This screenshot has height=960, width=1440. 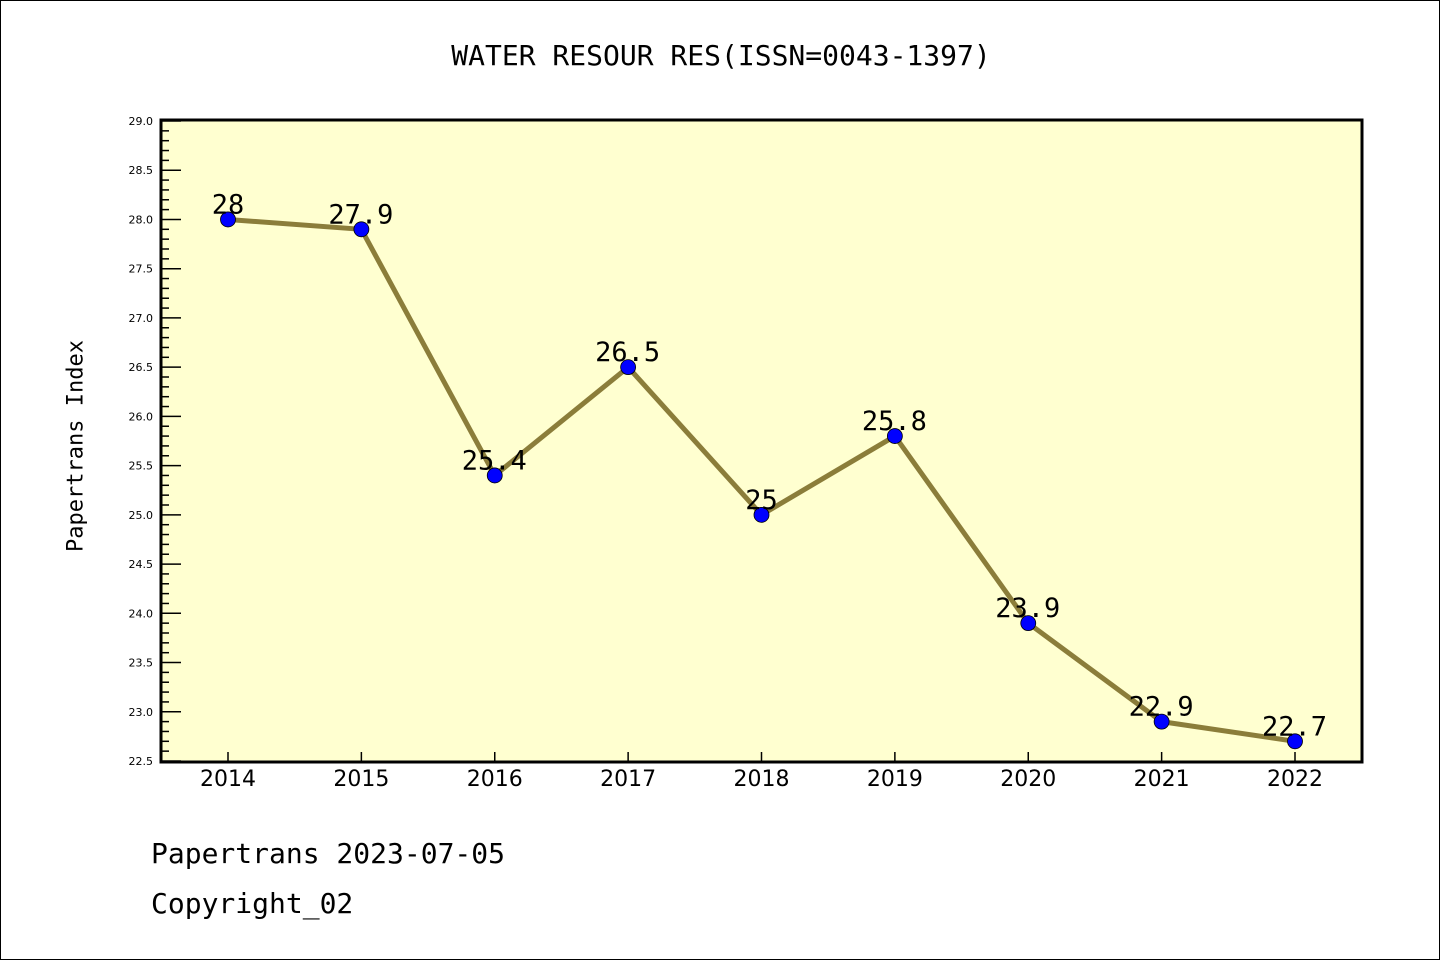 I want to click on y-tick-label: 29.0, so click(x=141, y=121).